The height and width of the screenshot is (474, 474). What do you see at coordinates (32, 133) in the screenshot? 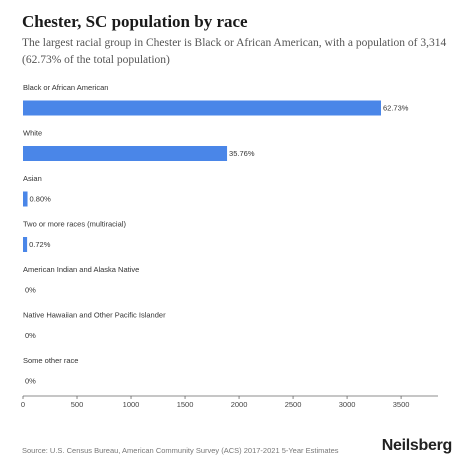
I see `category-label: White` at bounding box center [32, 133].